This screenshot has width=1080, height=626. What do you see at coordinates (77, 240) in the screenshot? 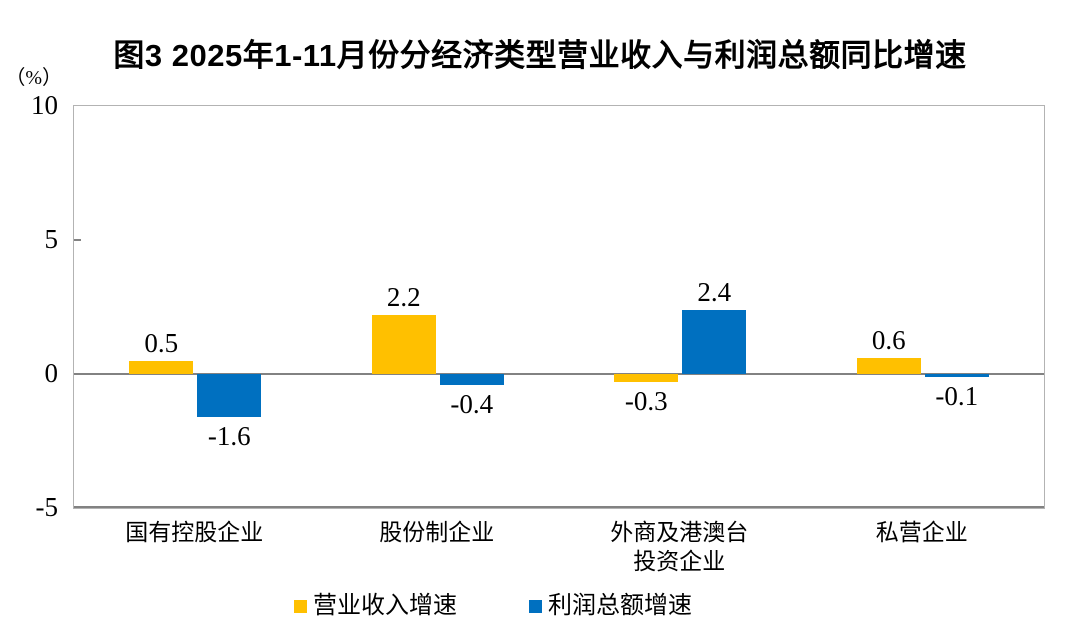
I see `y-axis-tick` at bounding box center [77, 240].